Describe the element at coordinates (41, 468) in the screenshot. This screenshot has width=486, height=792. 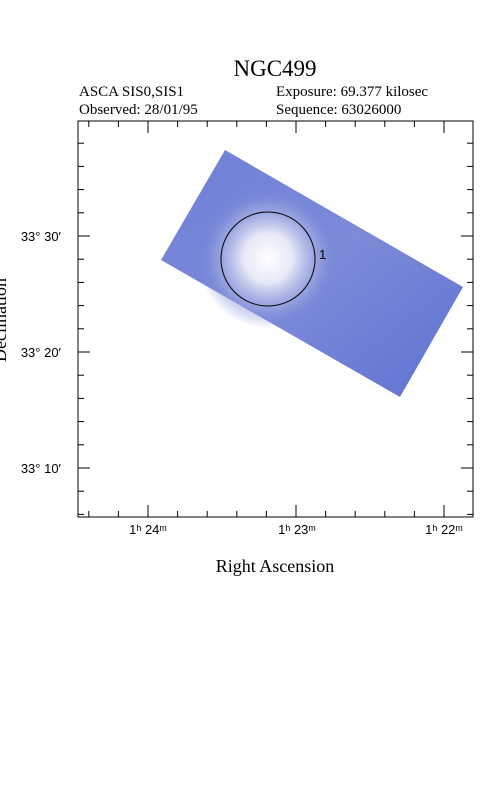
I see `y-tick-label: 33° 10′` at that location.